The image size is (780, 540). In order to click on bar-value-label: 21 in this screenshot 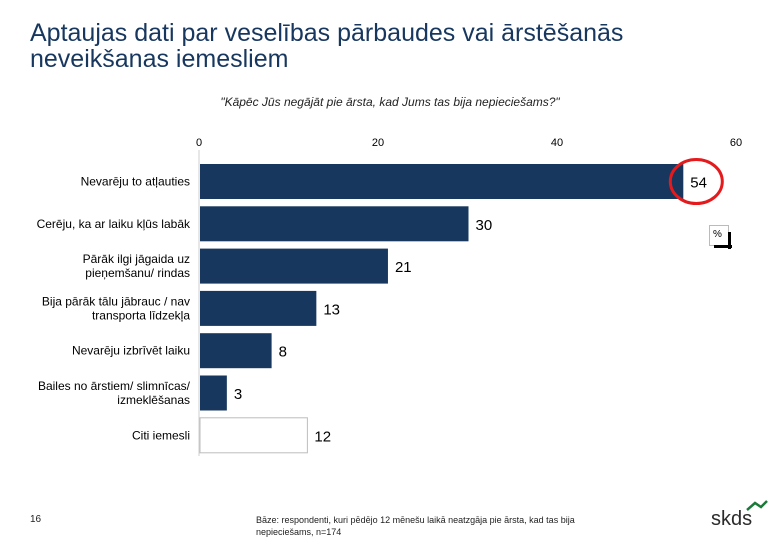, I will do `click(403, 267)`.